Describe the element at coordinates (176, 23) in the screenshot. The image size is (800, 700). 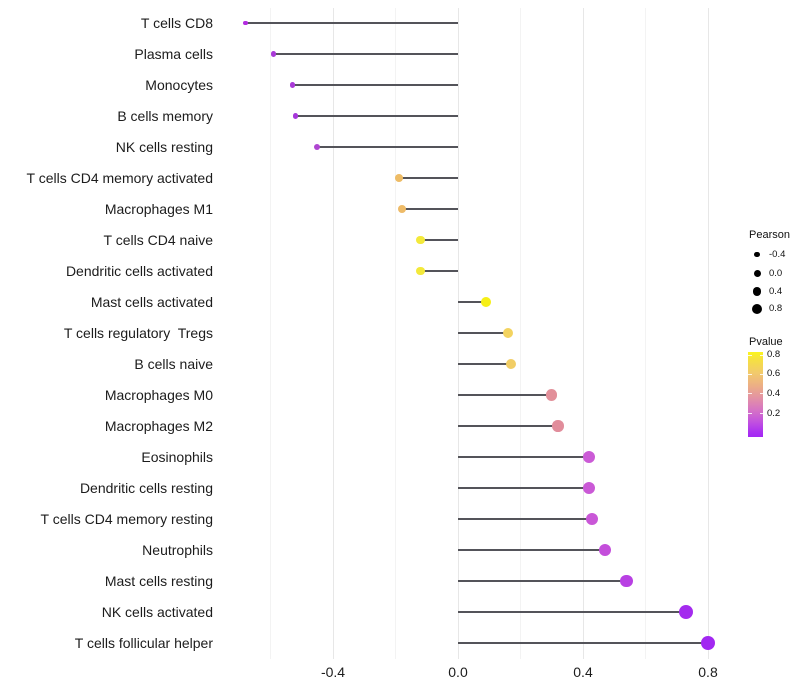
I see `category-label: T cells CD8` at that location.